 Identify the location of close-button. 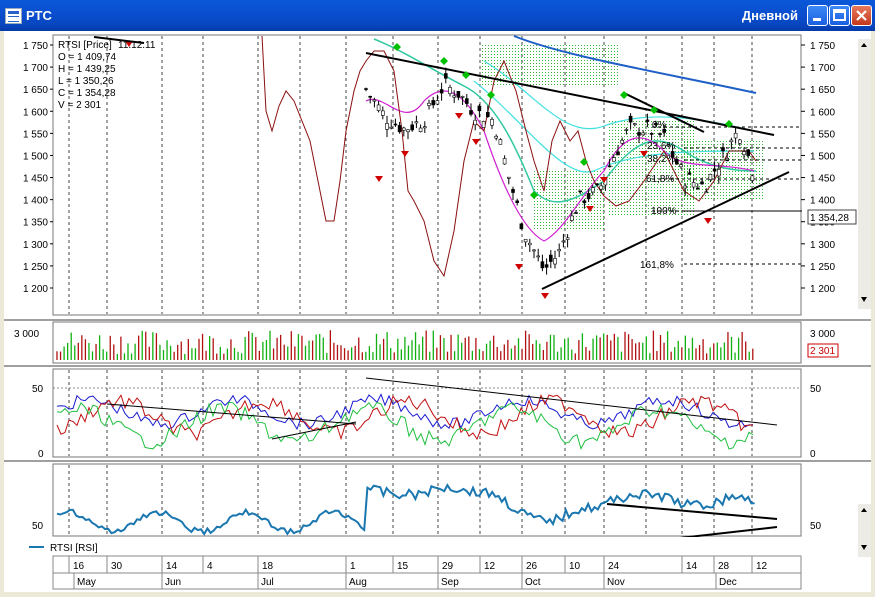
(861, 15).